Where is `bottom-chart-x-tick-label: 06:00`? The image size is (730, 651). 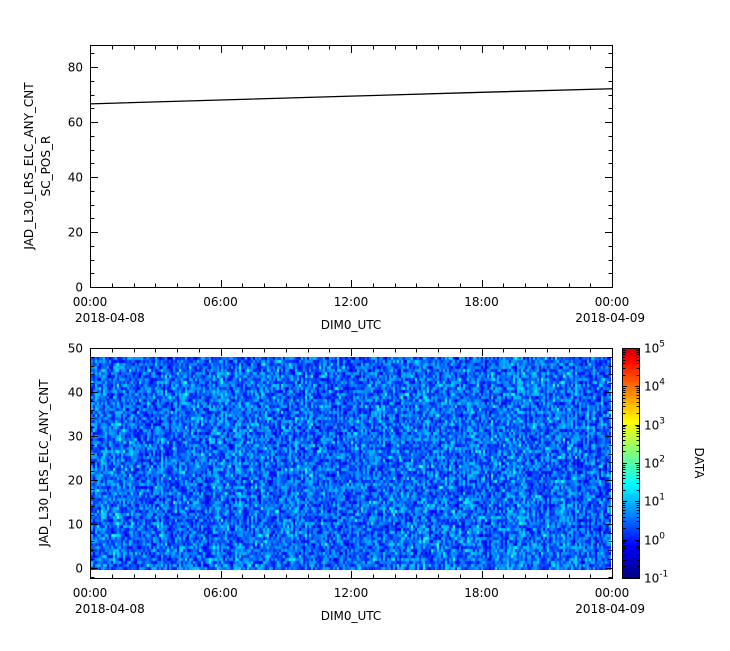 bottom-chart-x-tick-label: 06:00 is located at coordinates (220, 593).